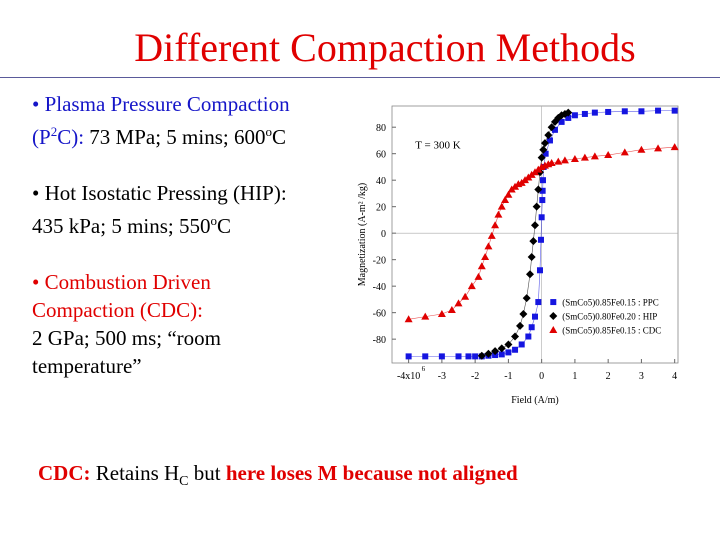 The image size is (720, 540). Describe the element at coordinates (674, 376) in the screenshot. I see `x-tick-label: 4` at that location.